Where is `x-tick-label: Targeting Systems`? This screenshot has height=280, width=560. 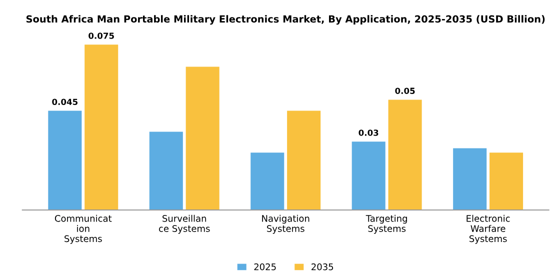 x-tick-label: Targeting Systems is located at coordinates (386, 224).